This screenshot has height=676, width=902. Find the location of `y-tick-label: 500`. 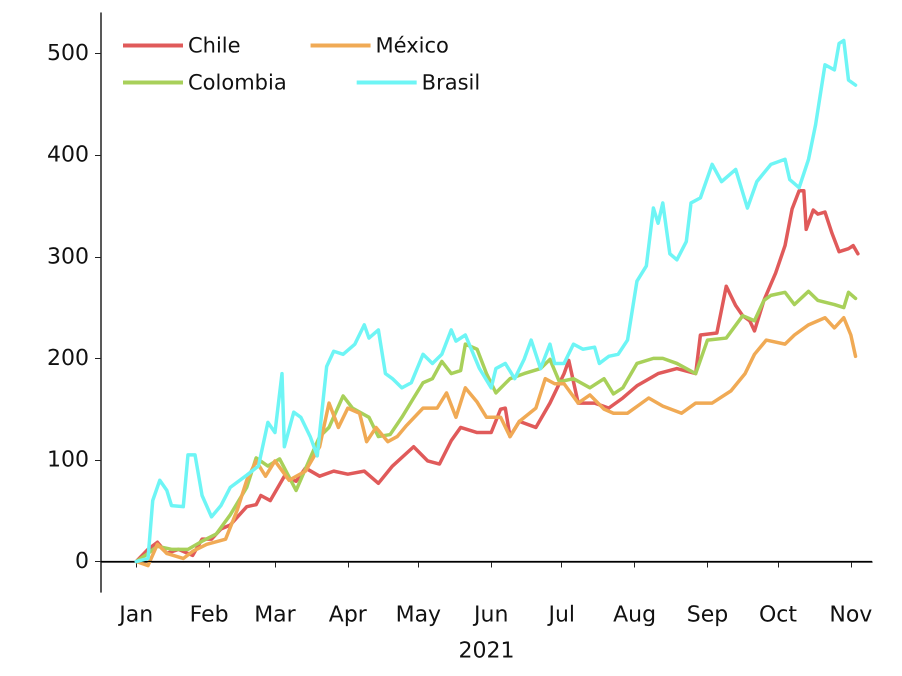

y-tick-label: 500 is located at coordinates (68, 53).